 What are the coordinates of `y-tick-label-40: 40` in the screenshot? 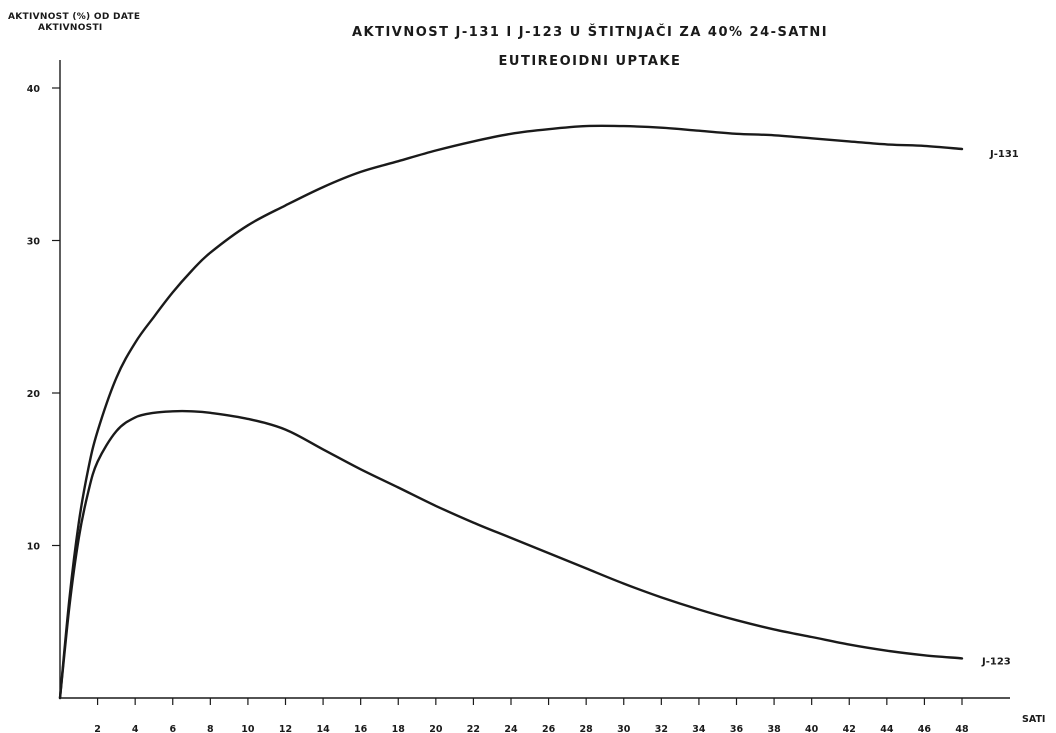 It's located at (34, 89).